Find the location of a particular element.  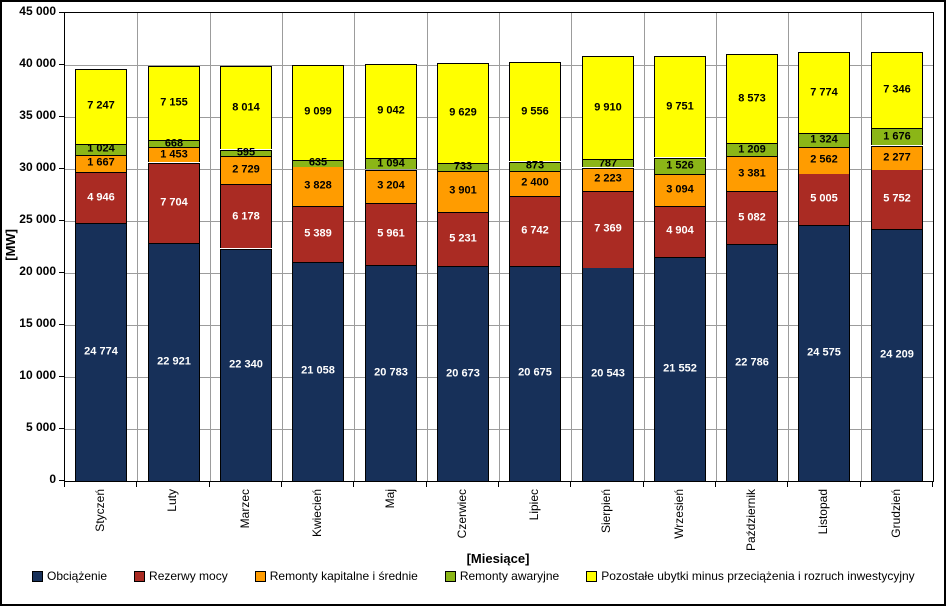

month-label: Luty is located at coordinates (172, 500).